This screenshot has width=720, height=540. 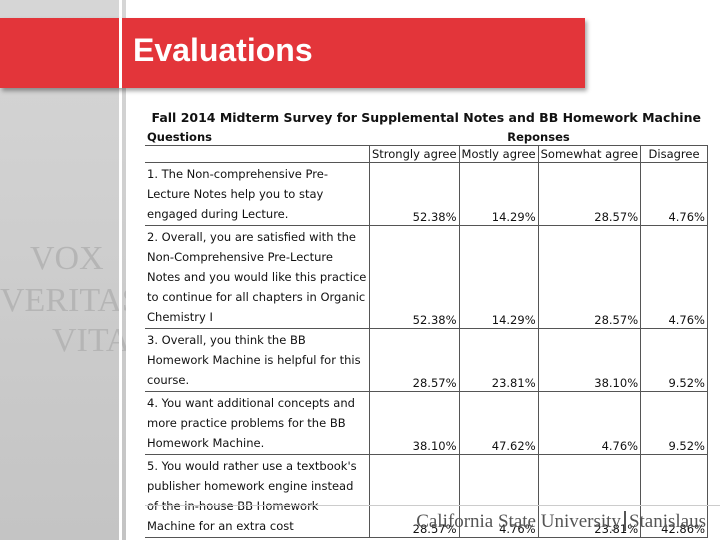 I want to click on campus: Stanislaus, so click(x=667, y=521).